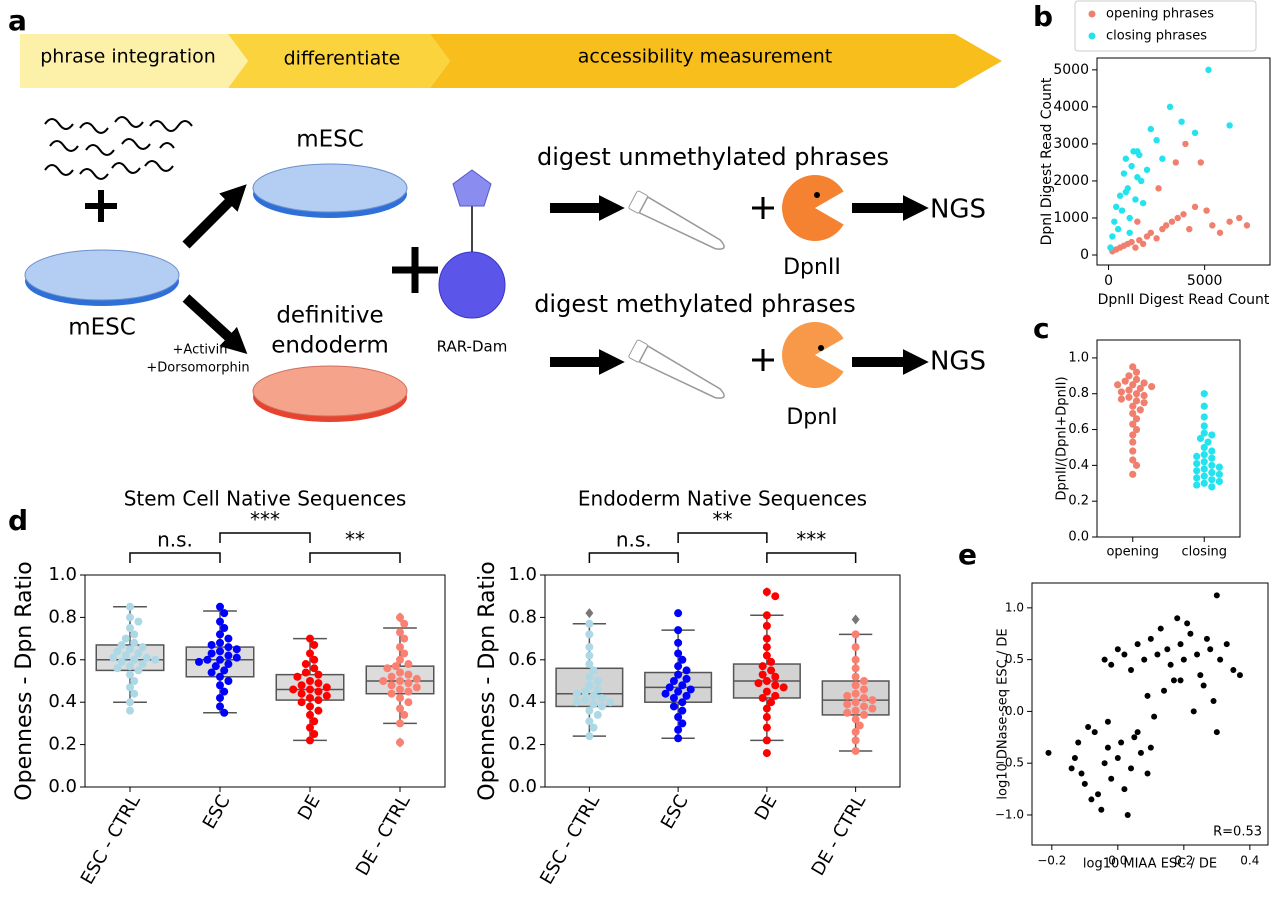 This screenshot has height=901, width=1280. Describe the element at coordinates (1204, 552) in the screenshot. I see `x-tick-label: closing` at that location.